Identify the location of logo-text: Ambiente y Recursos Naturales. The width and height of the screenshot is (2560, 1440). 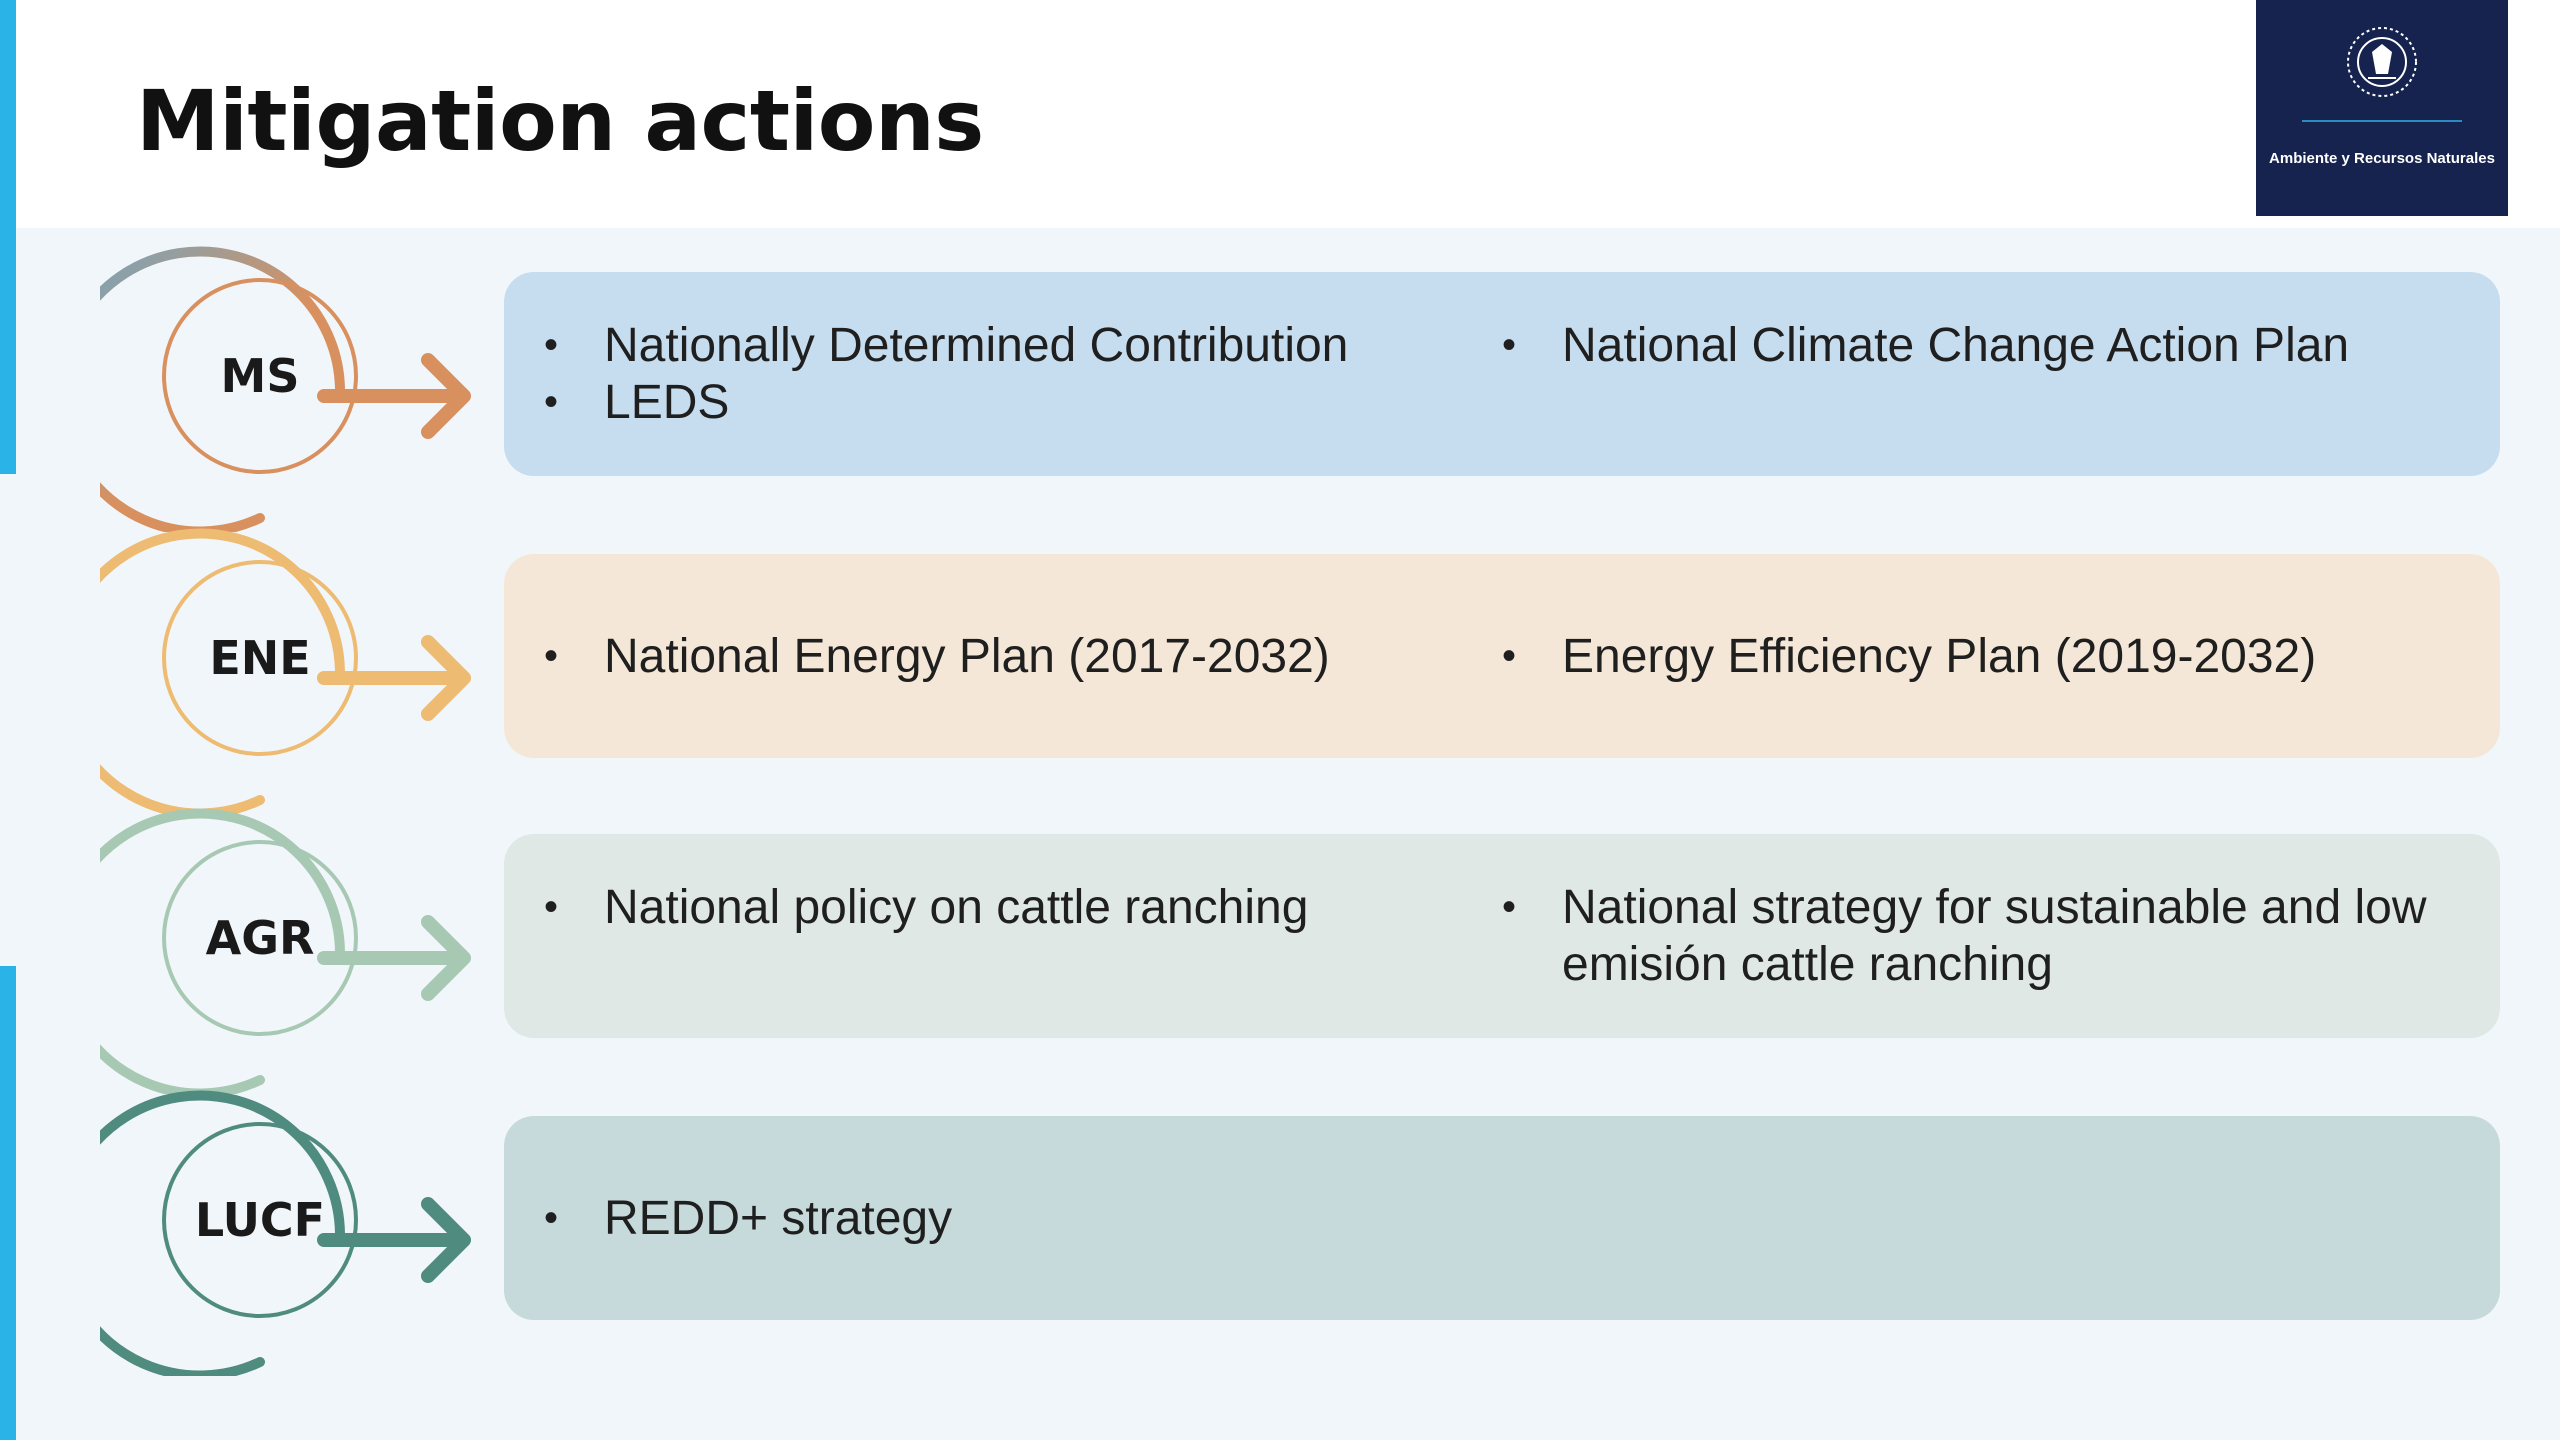
(2382, 158).